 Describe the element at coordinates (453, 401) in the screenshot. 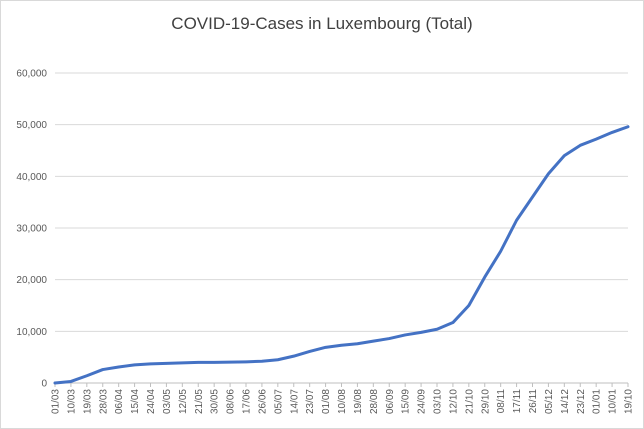

I see `x-tick-label: 12/10` at that location.